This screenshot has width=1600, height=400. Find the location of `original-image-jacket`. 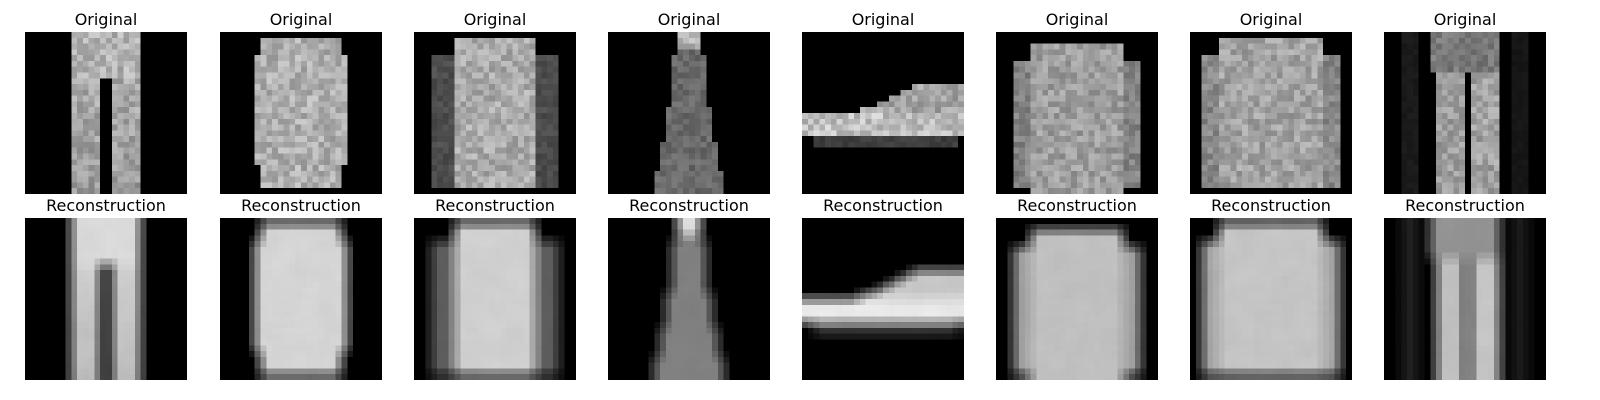

original-image-jacket is located at coordinates (1271, 113).